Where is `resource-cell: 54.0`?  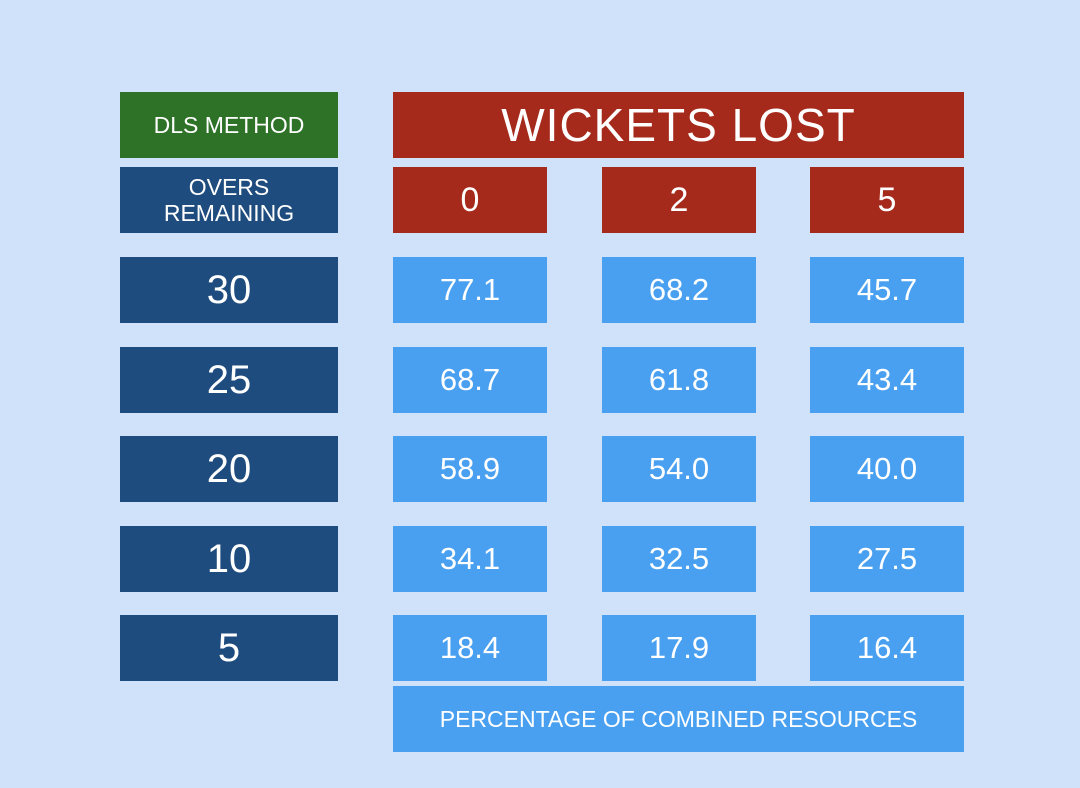 resource-cell: 54.0 is located at coordinates (679, 469).